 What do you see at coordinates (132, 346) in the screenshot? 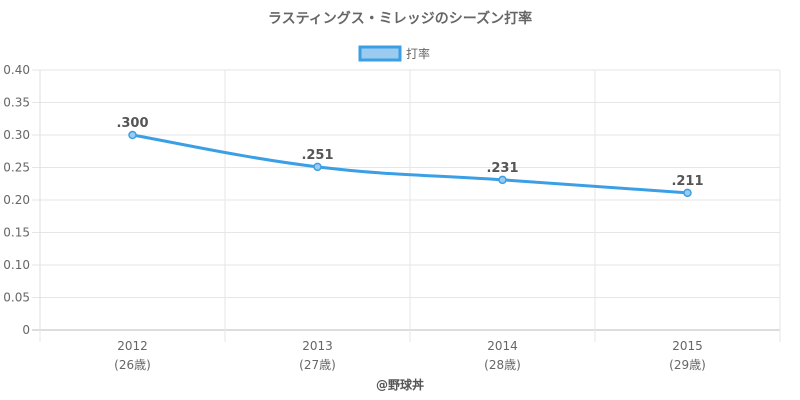
I see `x-tick-label: 2012` at bounding box center [132, 346].